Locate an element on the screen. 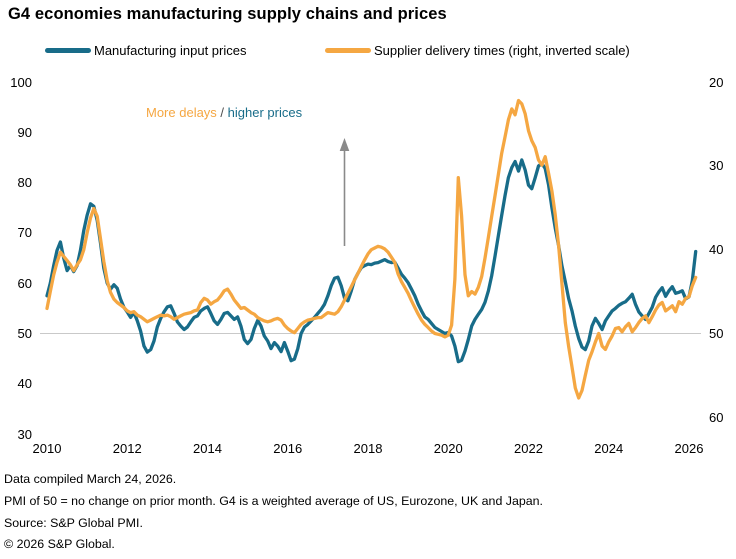  x-axis-tick-2012: 2012 is located at coordinates (127, 448).